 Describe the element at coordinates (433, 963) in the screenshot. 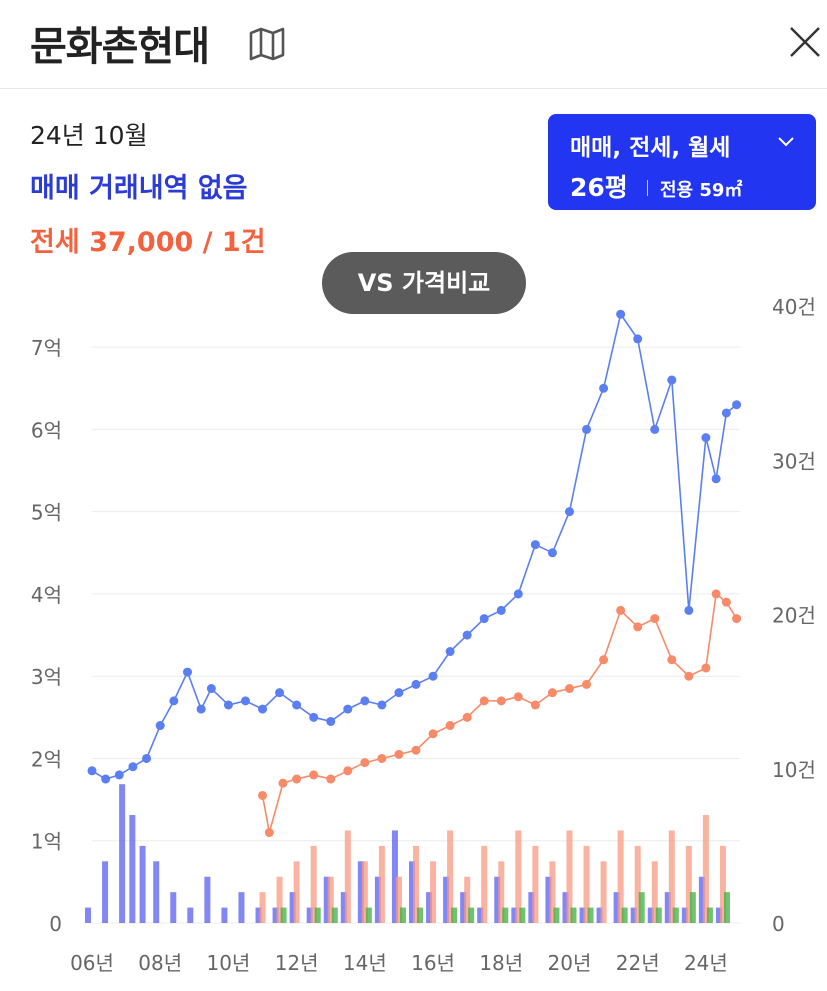

I see `x-tick-label: 16년` at that location.